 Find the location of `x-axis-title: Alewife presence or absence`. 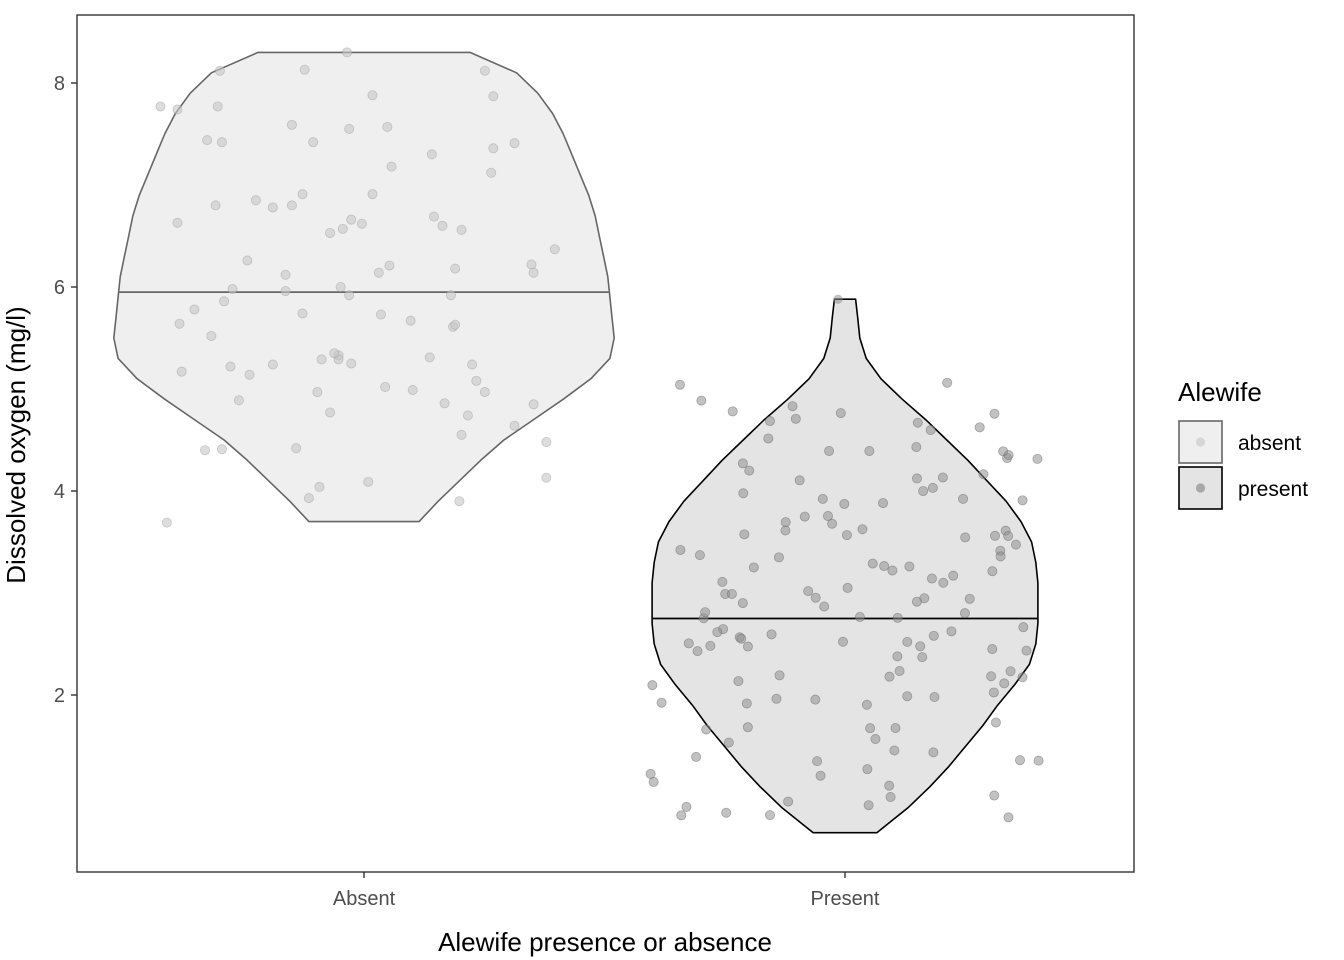

x-axis-title: Alewife presence or absence is located at coordinates (605, 942).